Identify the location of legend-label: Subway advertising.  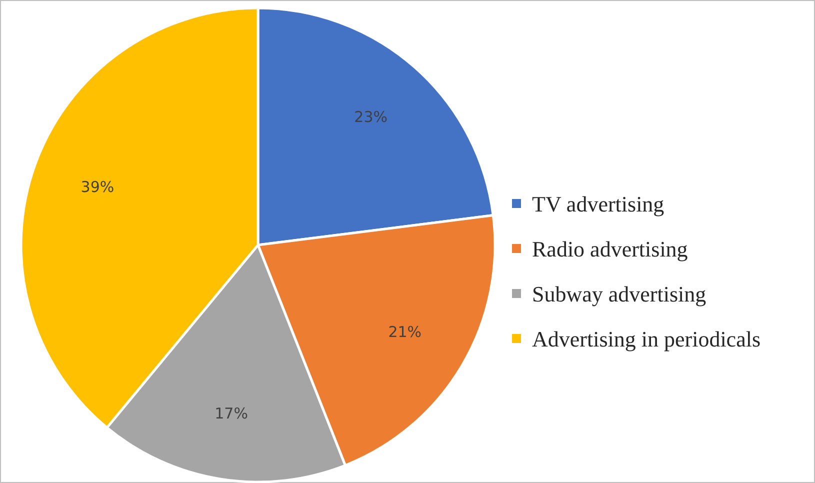
(619, 294).